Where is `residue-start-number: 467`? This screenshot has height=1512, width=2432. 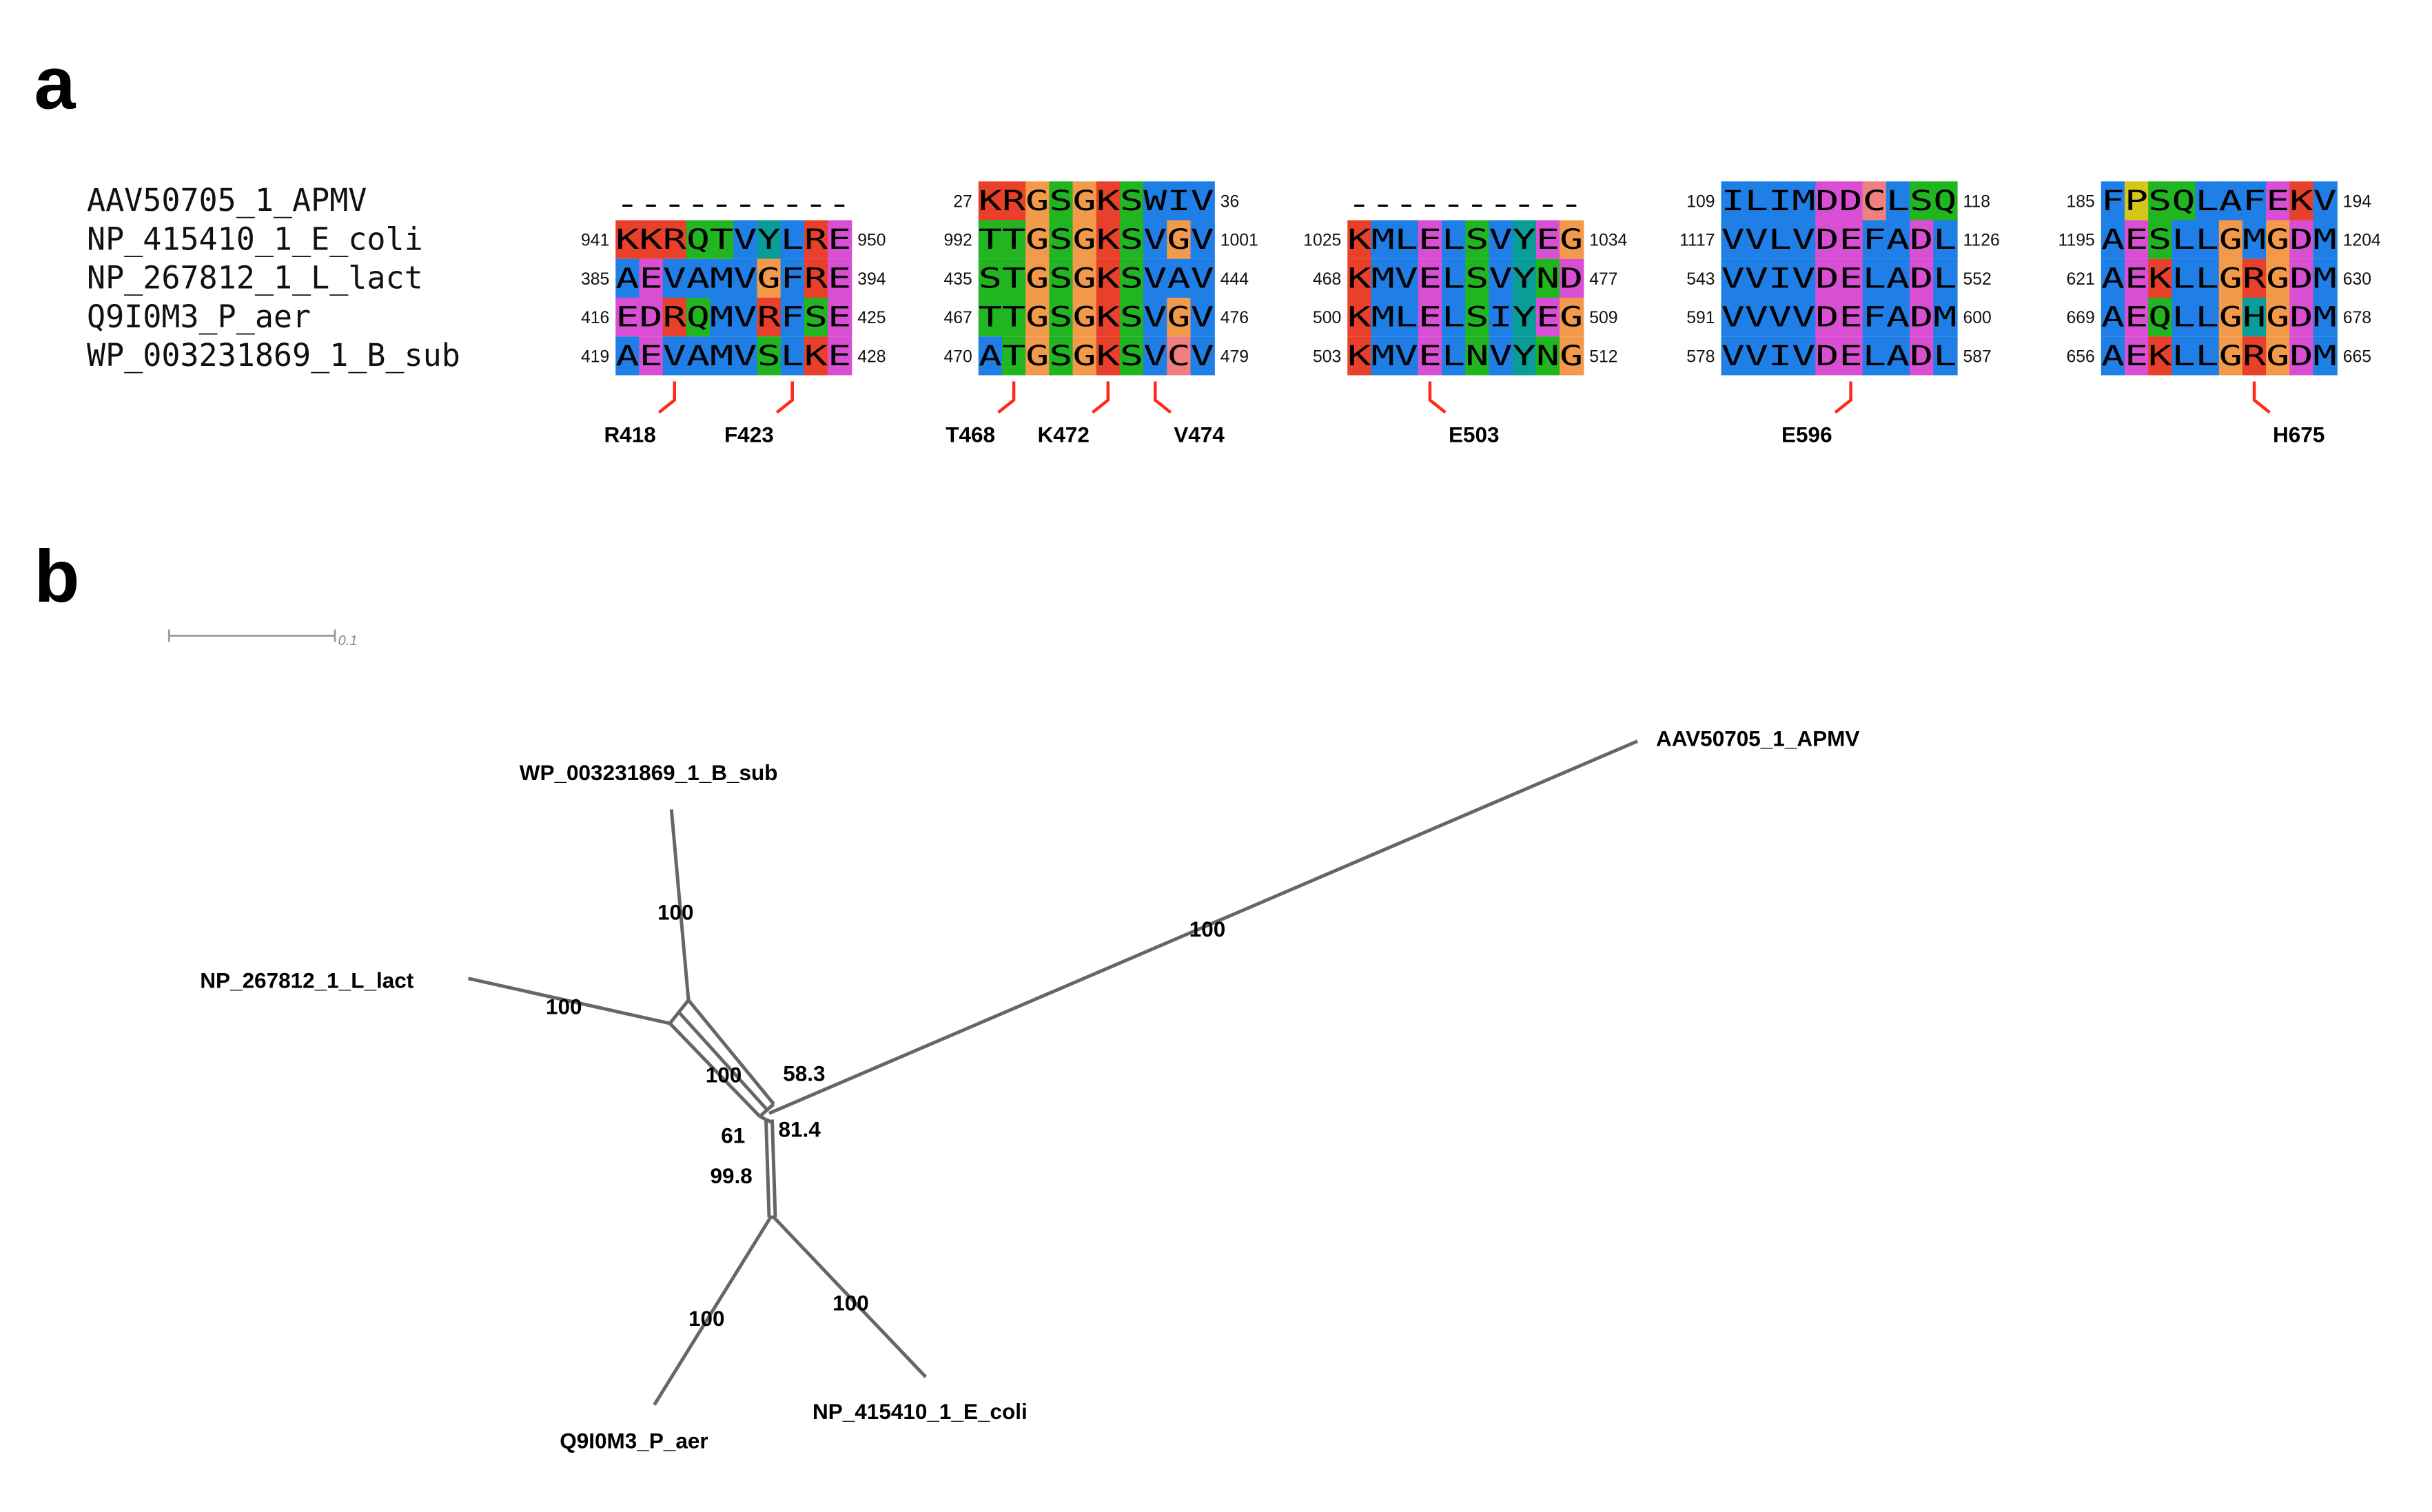 residue-start-number: 467 is located at coordinates (957, 318).